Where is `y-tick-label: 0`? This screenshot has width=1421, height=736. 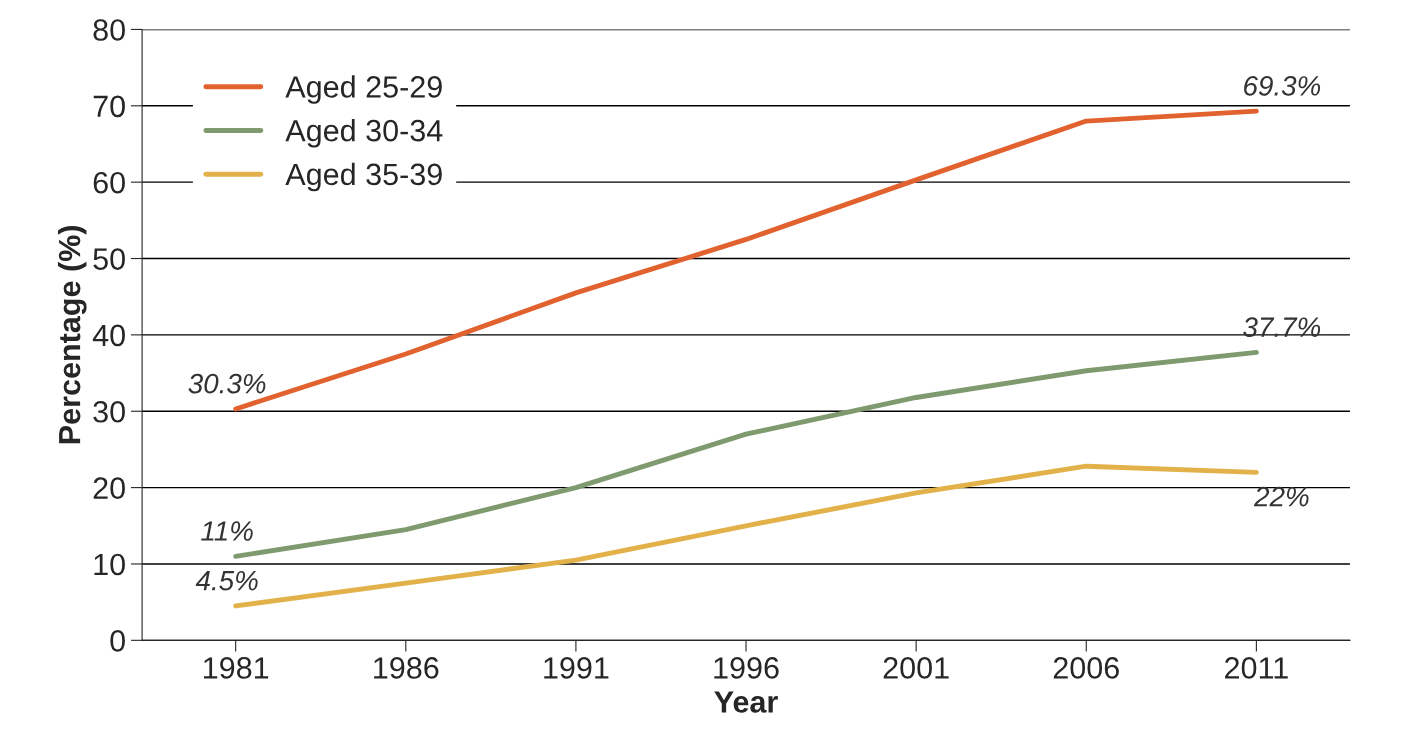
y-tick-label: 0 is located at coordinates (117, 641).